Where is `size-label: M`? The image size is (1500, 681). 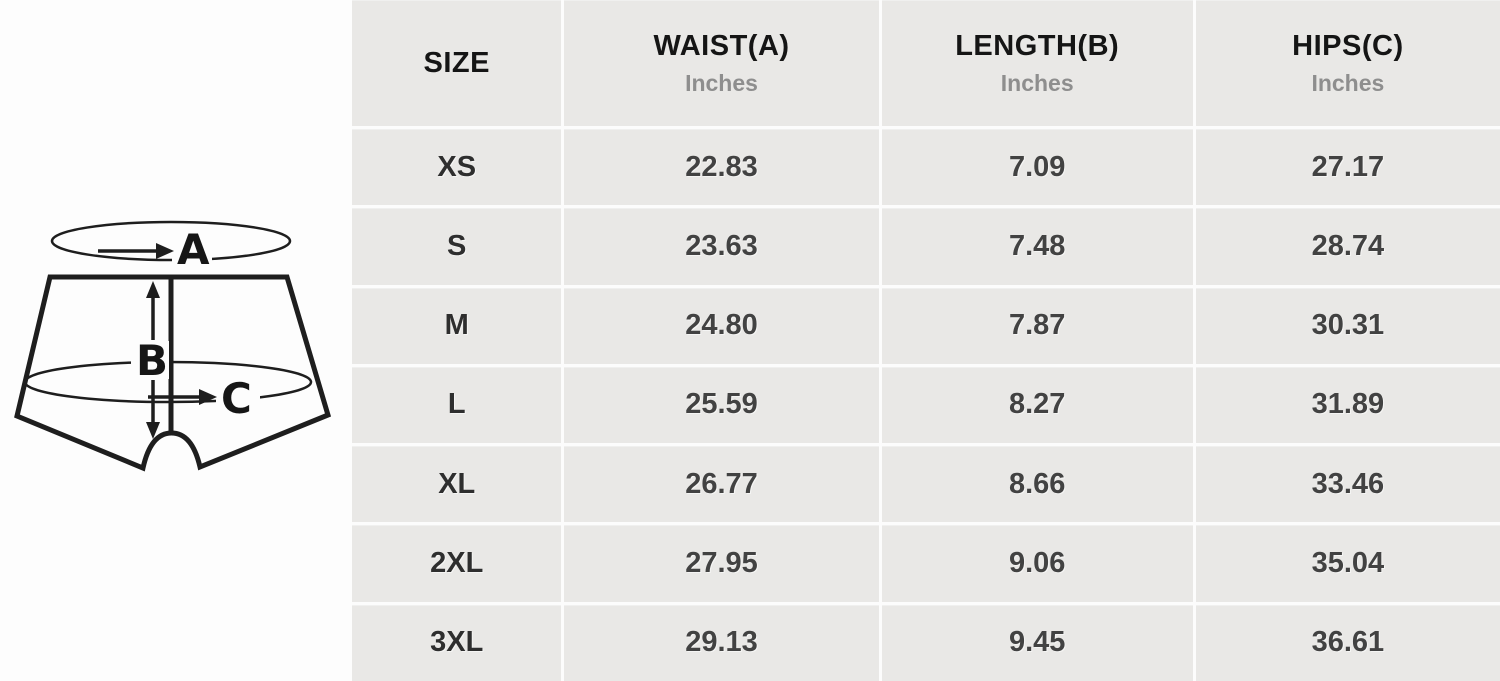
size-label: M is located at coordinates (456, 325).